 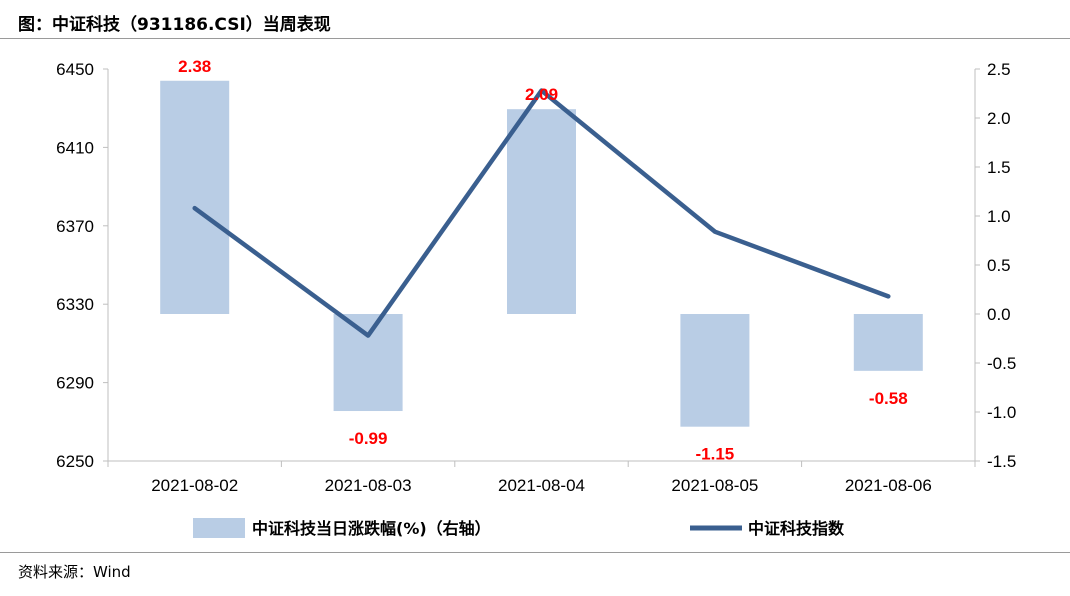 I want to click on right-axis-tick-label: 2.5, so click(x=999, y=69).